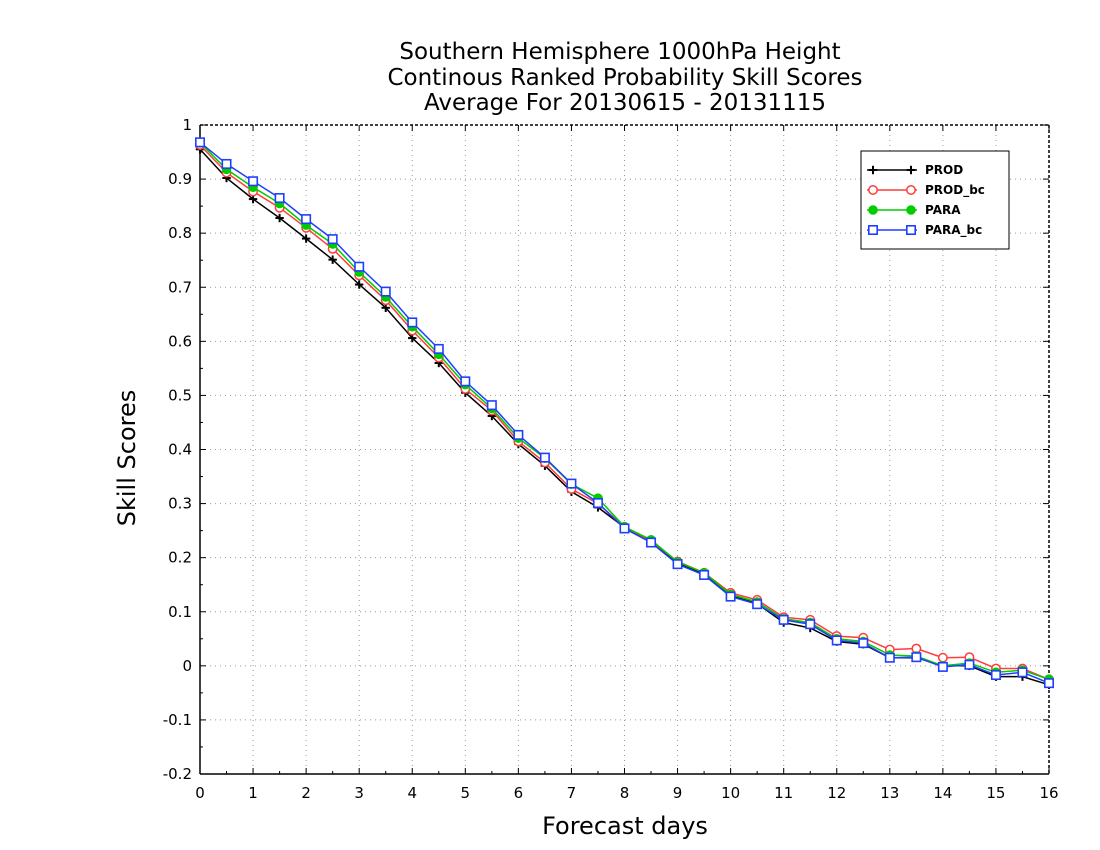 The width and height of the screenshot is (1100, 850). What do you see at coordinates (942, 793) in the screenshot?
I see `x-tick-label: 14` at bounding box center [942, 793].